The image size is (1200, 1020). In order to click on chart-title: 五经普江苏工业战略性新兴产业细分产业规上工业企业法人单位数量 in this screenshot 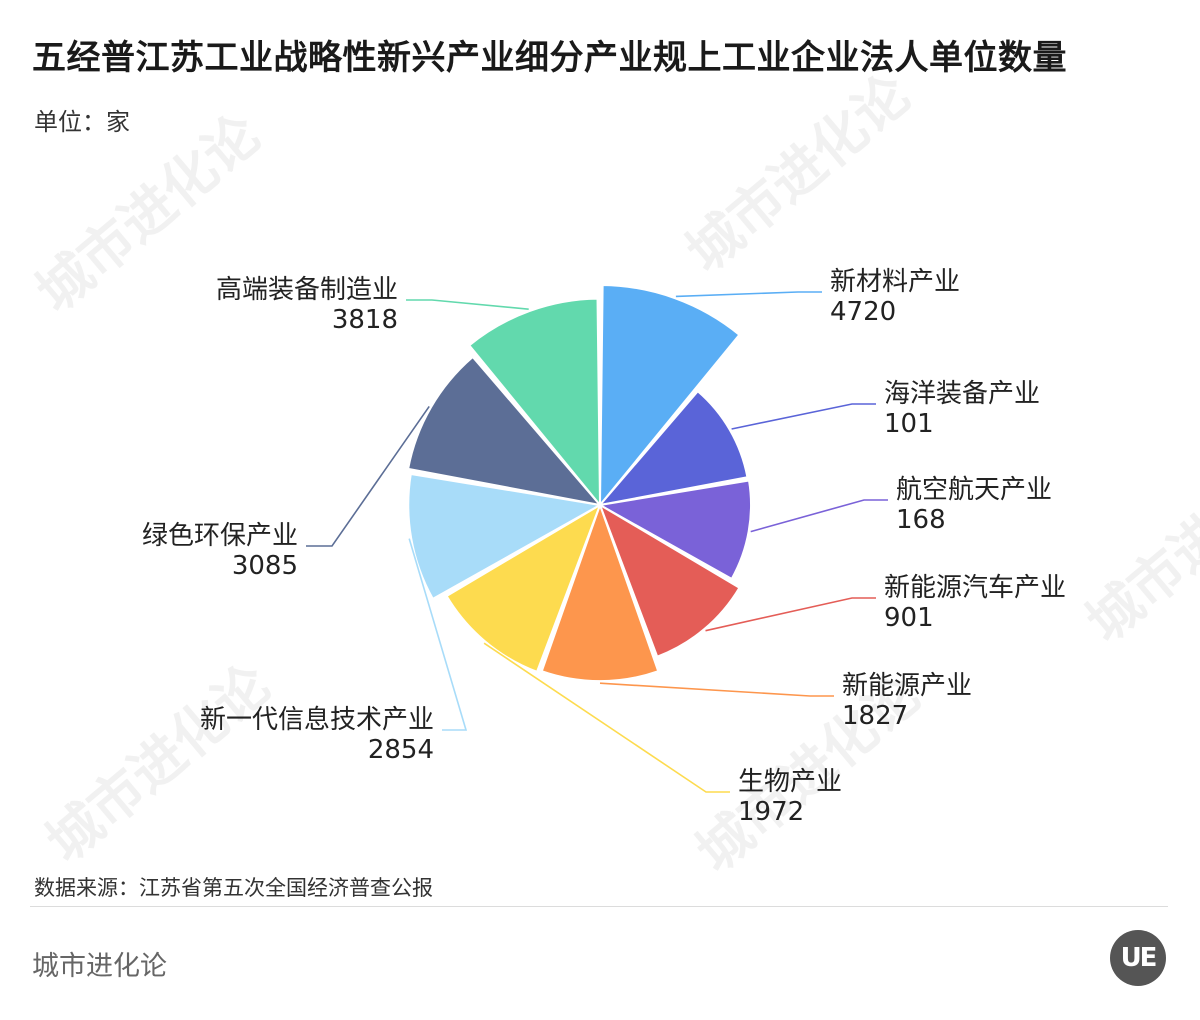, I will do `click(549, 58)`.